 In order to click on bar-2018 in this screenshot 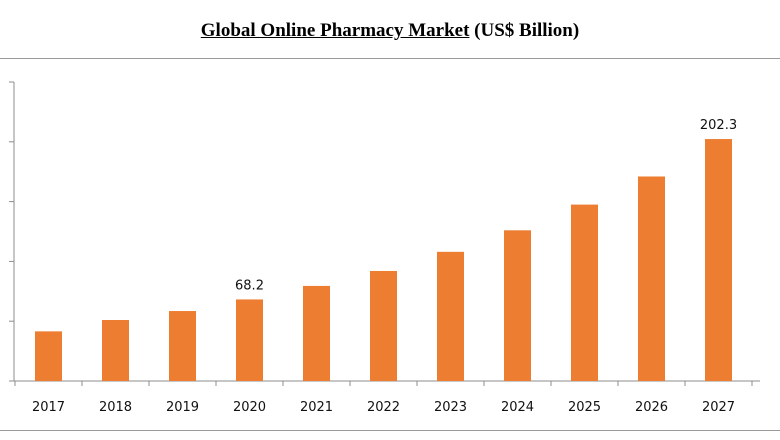, I will do `click(115, 350)`.